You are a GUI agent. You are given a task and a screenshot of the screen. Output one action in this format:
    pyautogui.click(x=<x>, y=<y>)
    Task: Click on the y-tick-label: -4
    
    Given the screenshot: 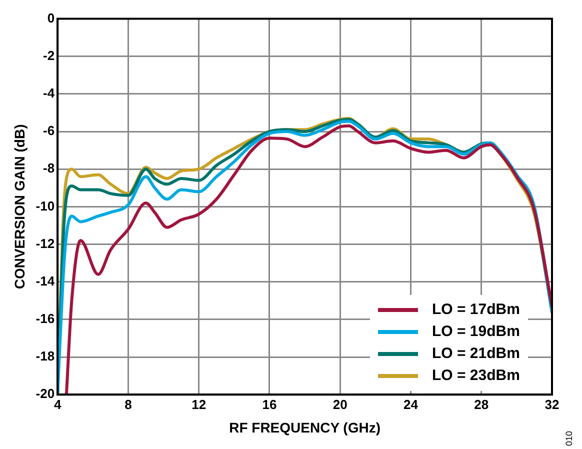 What is the action you would take?
    pyautogui.click(x=49, y=93)
    